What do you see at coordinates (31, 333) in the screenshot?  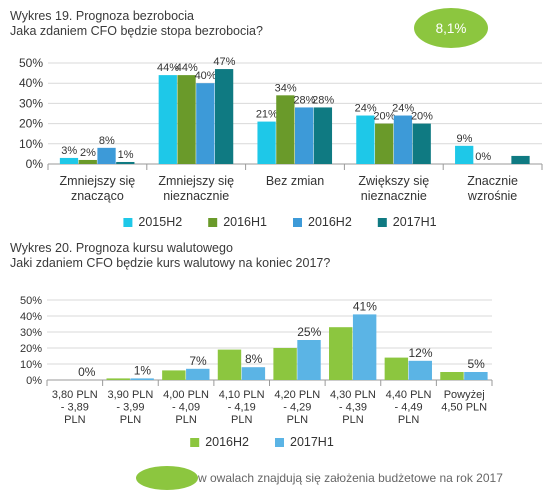 I see `c2-y-tick-label: 30%` at bounding box center [31, 333].